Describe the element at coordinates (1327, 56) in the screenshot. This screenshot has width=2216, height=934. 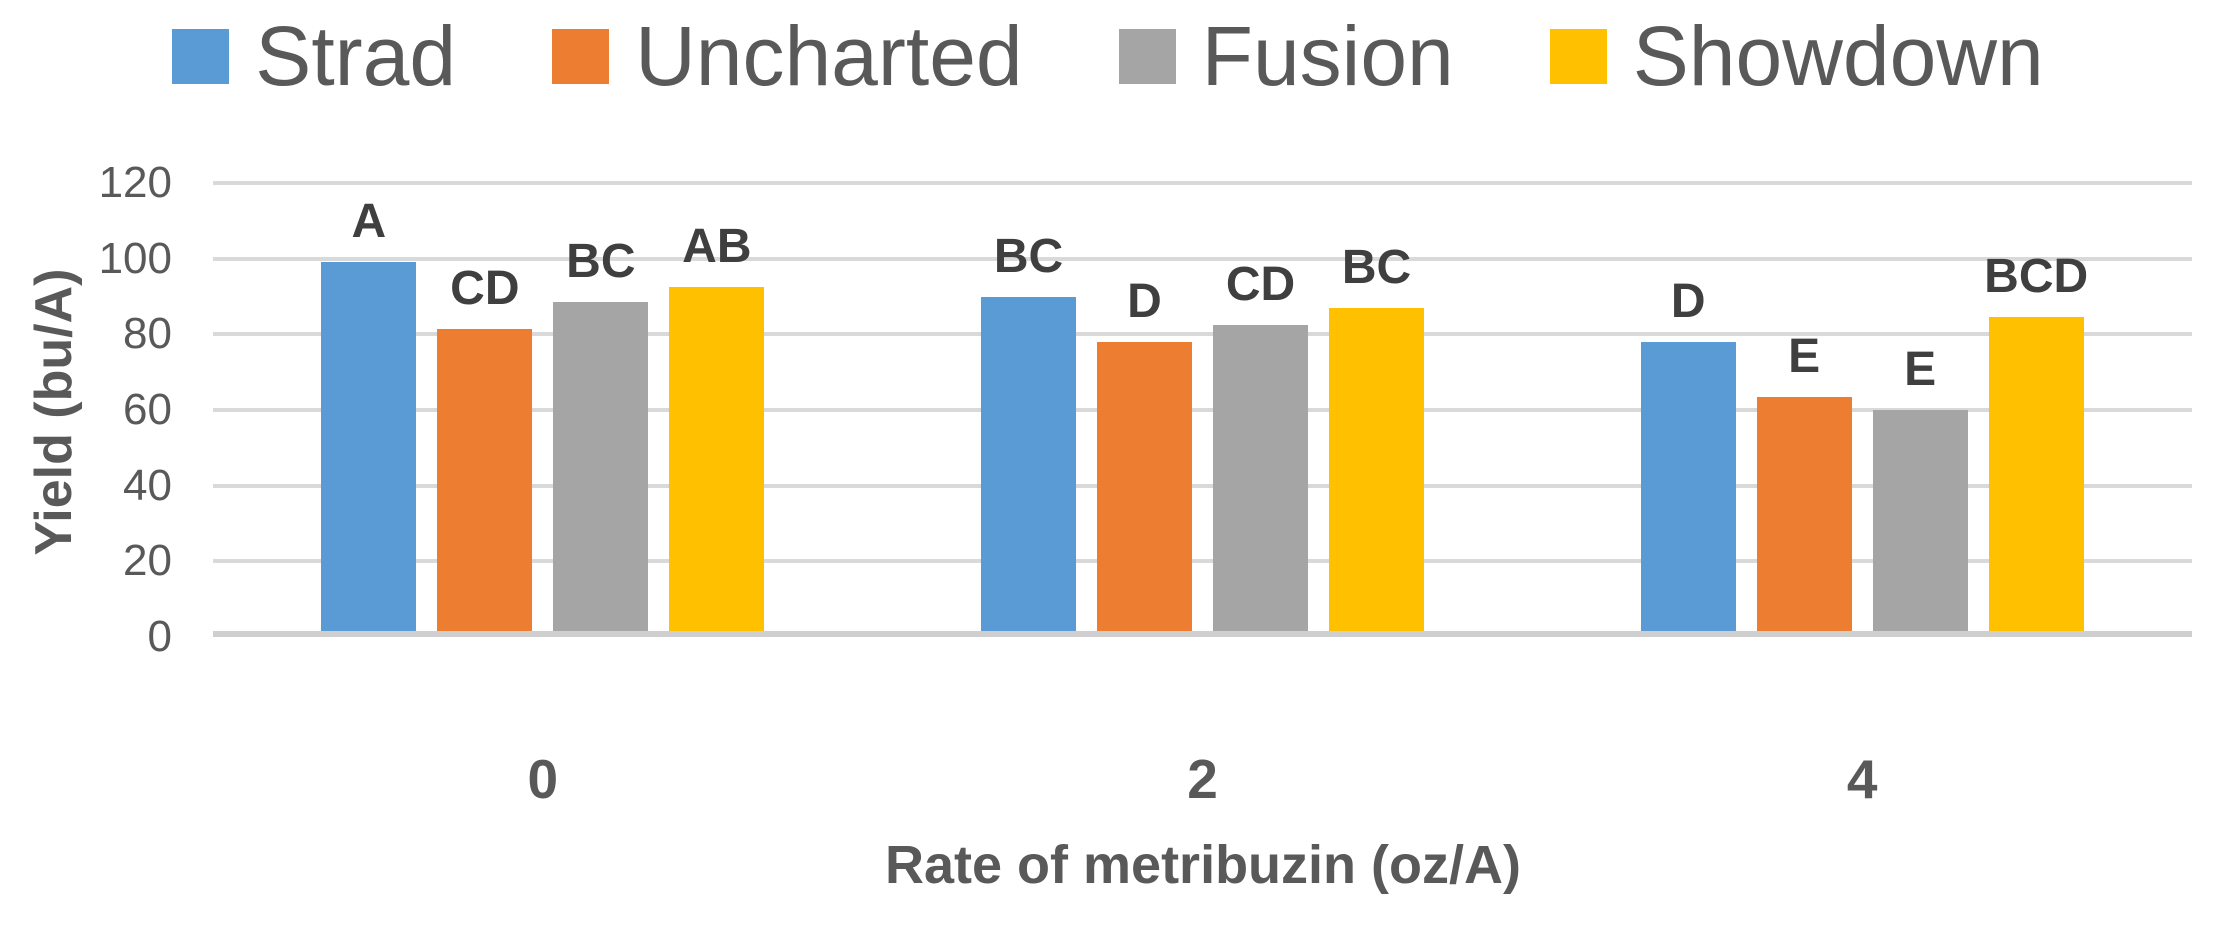
I see `legend-label: Fusion` at that location.